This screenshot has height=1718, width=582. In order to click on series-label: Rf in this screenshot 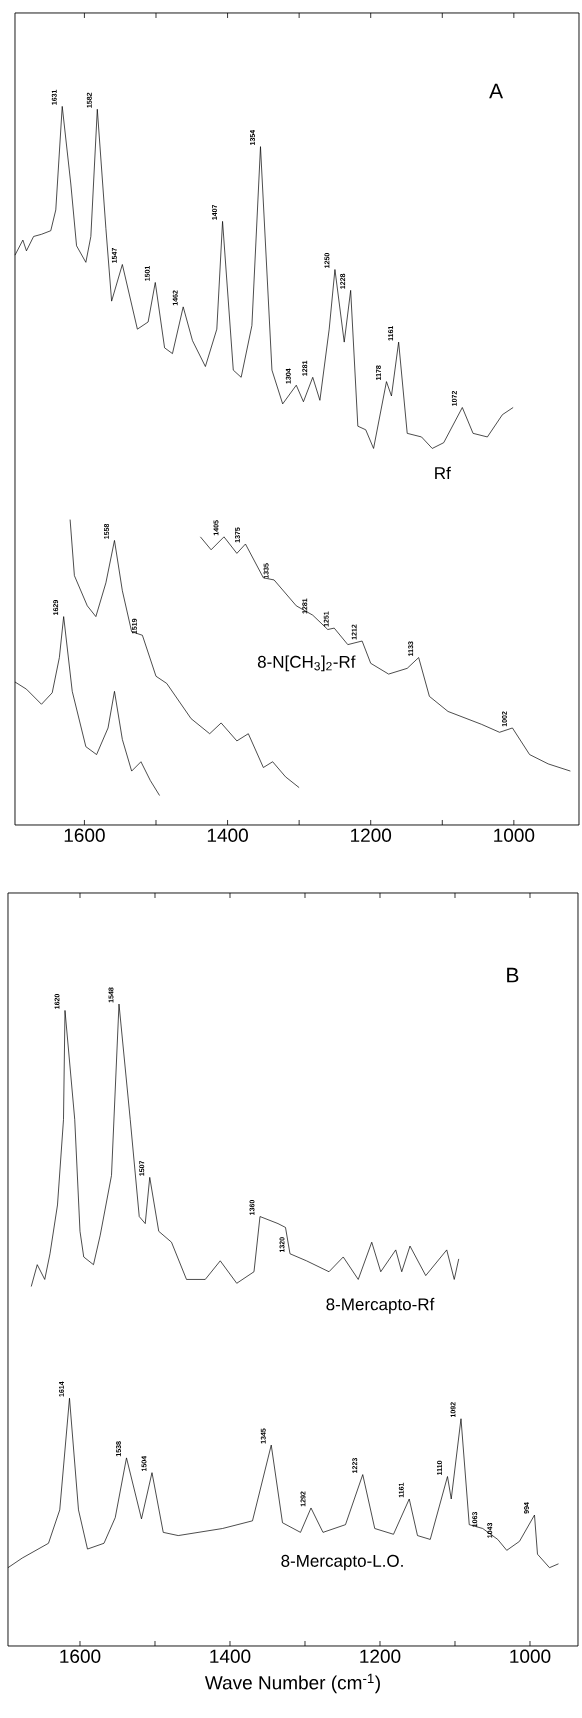, I will do `click(443, 473)`.